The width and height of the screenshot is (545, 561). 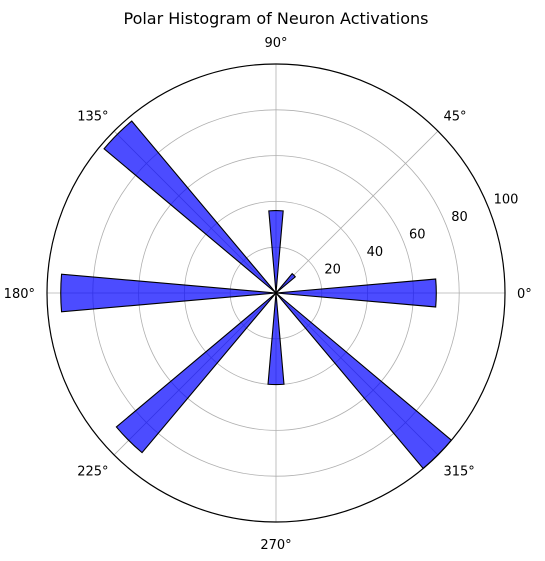 I want to click on radial-tick-label: 80, so click(x=459, y=217).